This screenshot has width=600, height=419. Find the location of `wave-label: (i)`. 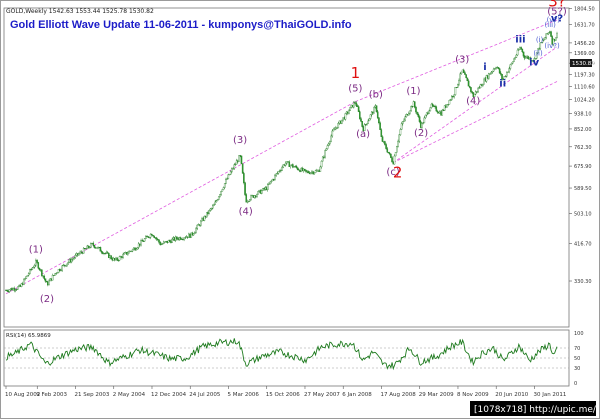

wave-label: (i) is located at coordinates (540, 40).